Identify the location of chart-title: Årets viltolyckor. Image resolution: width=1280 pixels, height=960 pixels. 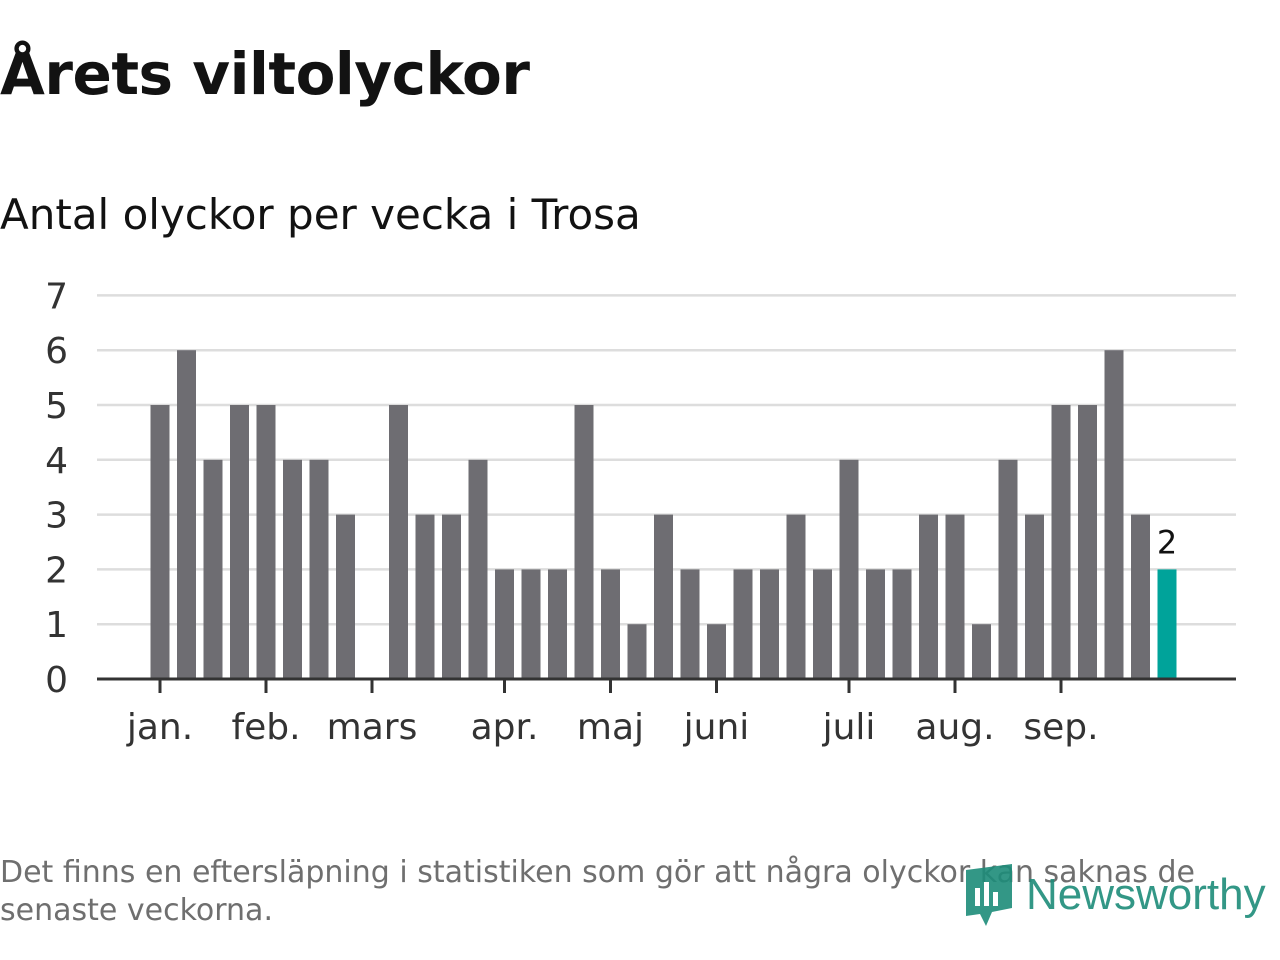
(265, 74).